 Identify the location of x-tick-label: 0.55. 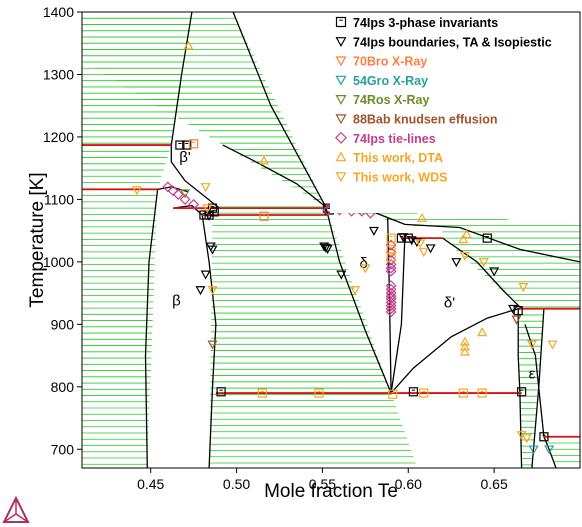
(322, 484).